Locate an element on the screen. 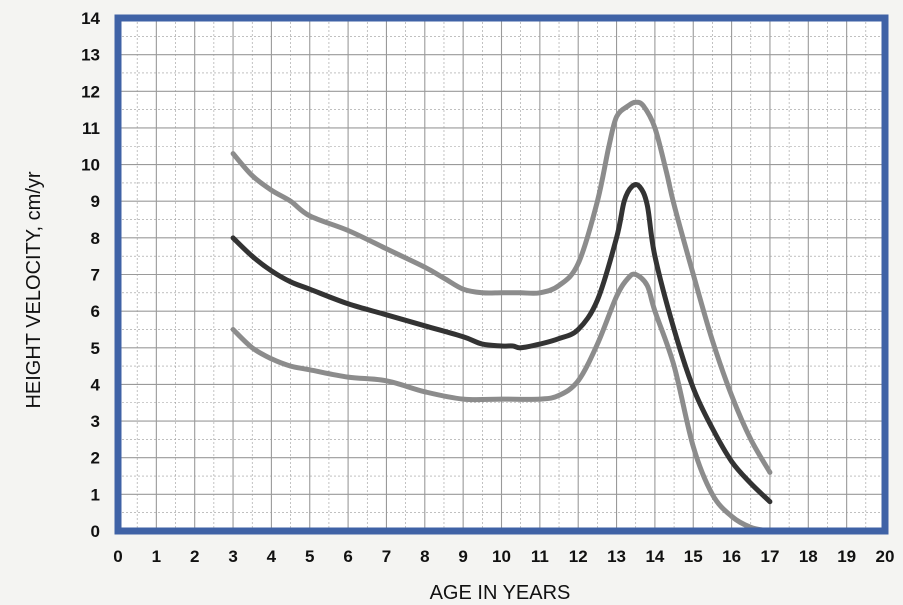  x-axis-label: AGE IN YEARS is located at coordinates (500, 593).